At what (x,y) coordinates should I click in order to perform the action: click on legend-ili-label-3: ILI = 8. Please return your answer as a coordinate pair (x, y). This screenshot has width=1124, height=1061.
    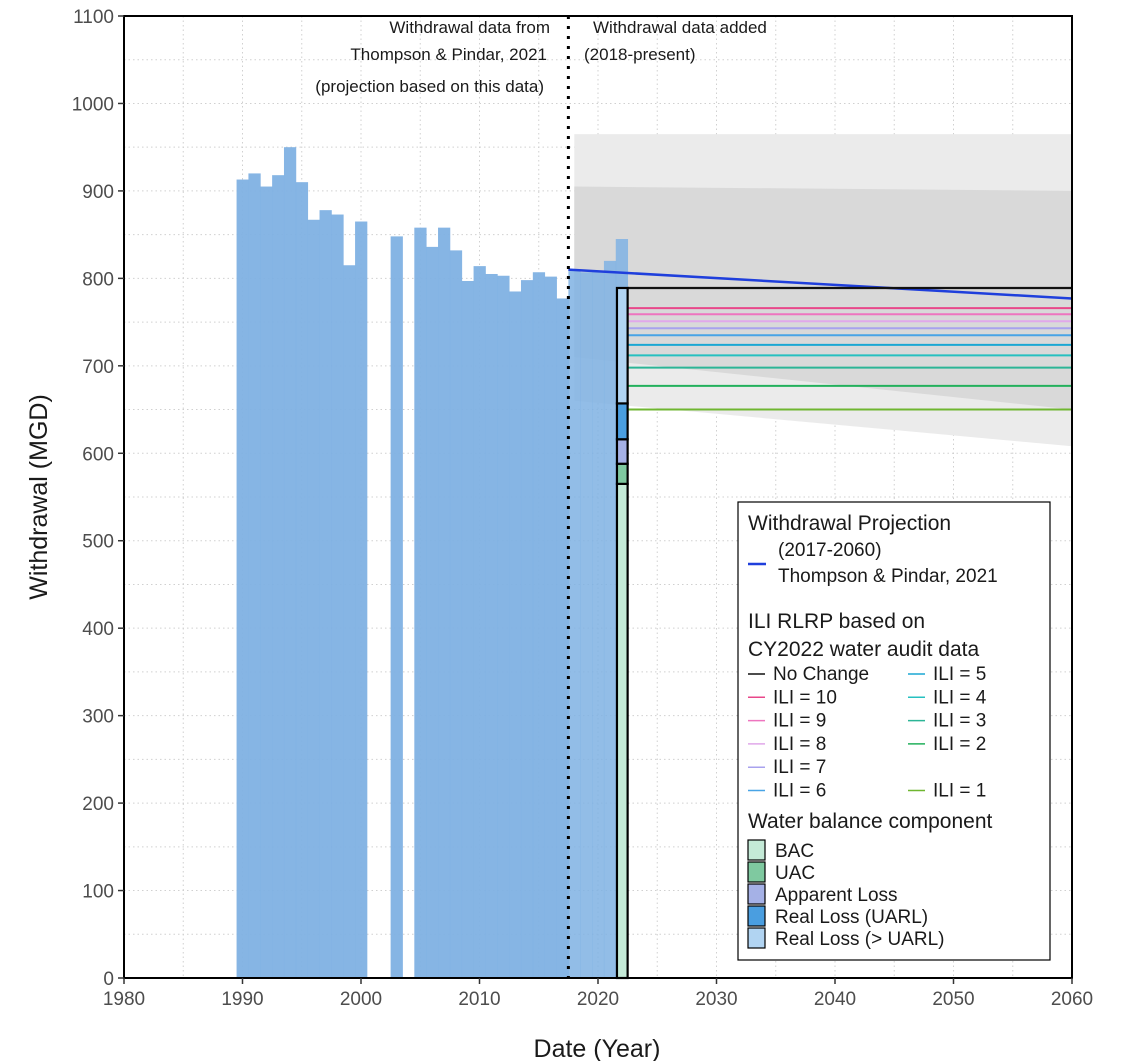
    Looking at the image, I should click on (799, 744).